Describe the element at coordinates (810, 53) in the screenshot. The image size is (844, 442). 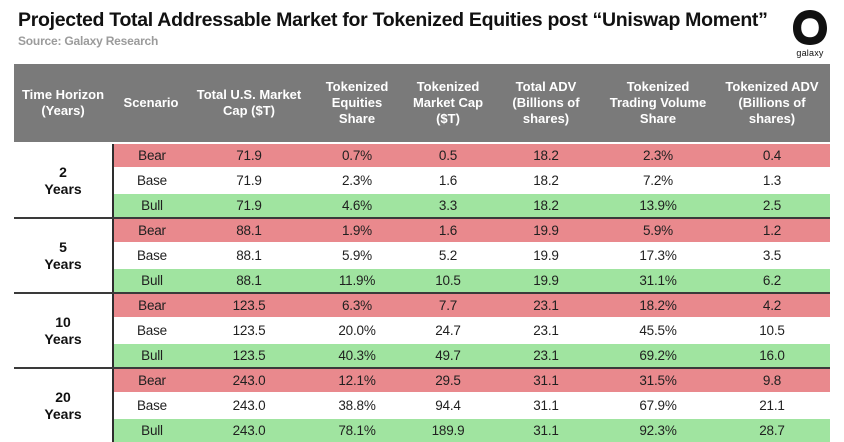
I see `galaxy-logo-text: galaxy` at that location.